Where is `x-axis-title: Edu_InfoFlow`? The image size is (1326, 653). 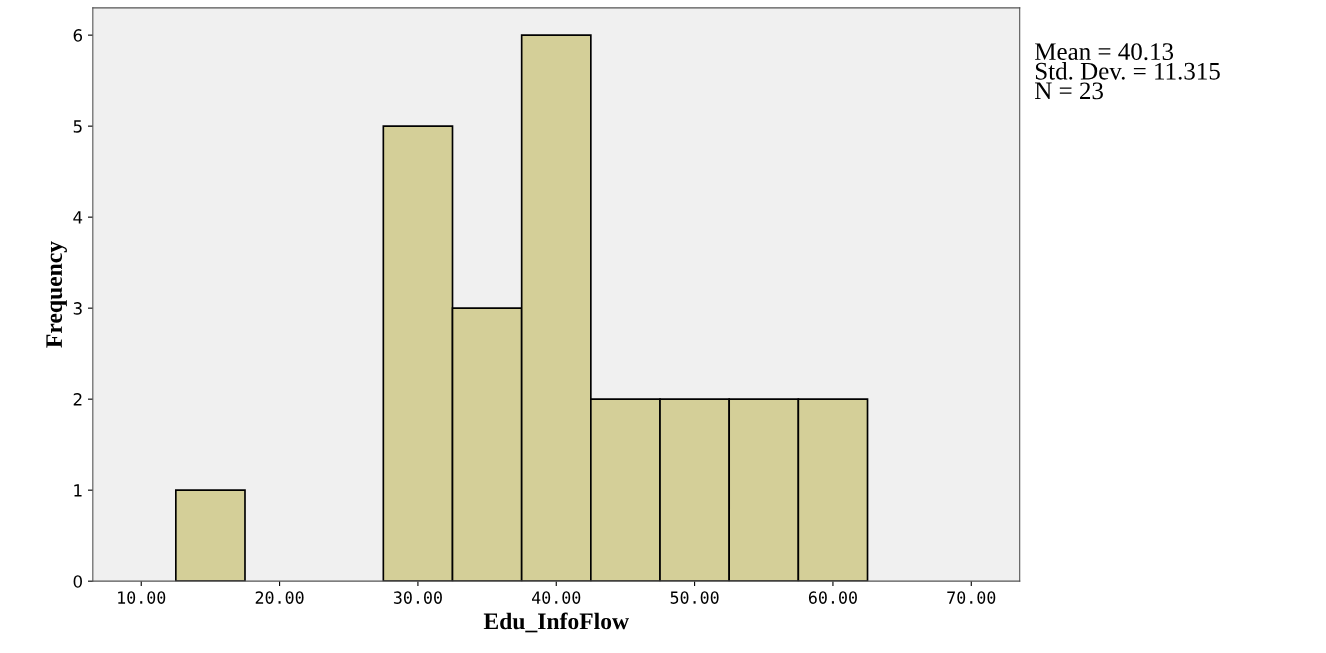
x-axis-title: Edu_InfoFlow is located at coordinates (556, 622).